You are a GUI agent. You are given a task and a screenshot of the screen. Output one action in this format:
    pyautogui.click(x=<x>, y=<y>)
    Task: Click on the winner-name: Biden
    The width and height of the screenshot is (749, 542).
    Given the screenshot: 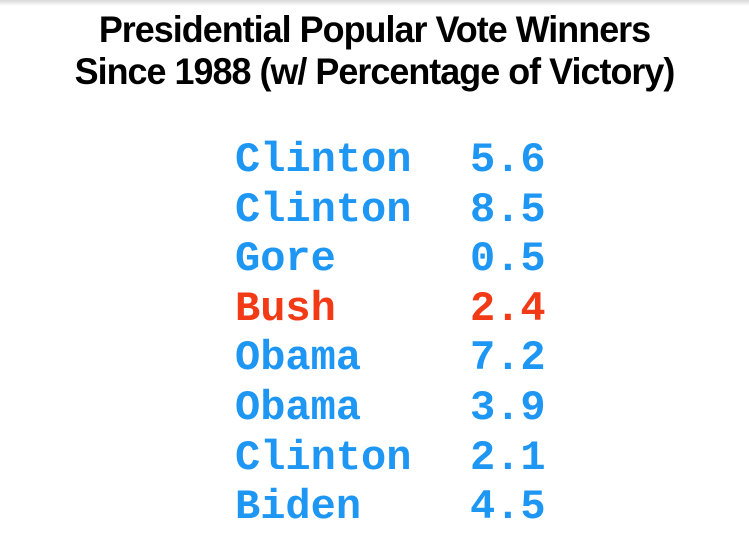 What is the action you would take?
    pyautogui.click(x=298, y=507)
    